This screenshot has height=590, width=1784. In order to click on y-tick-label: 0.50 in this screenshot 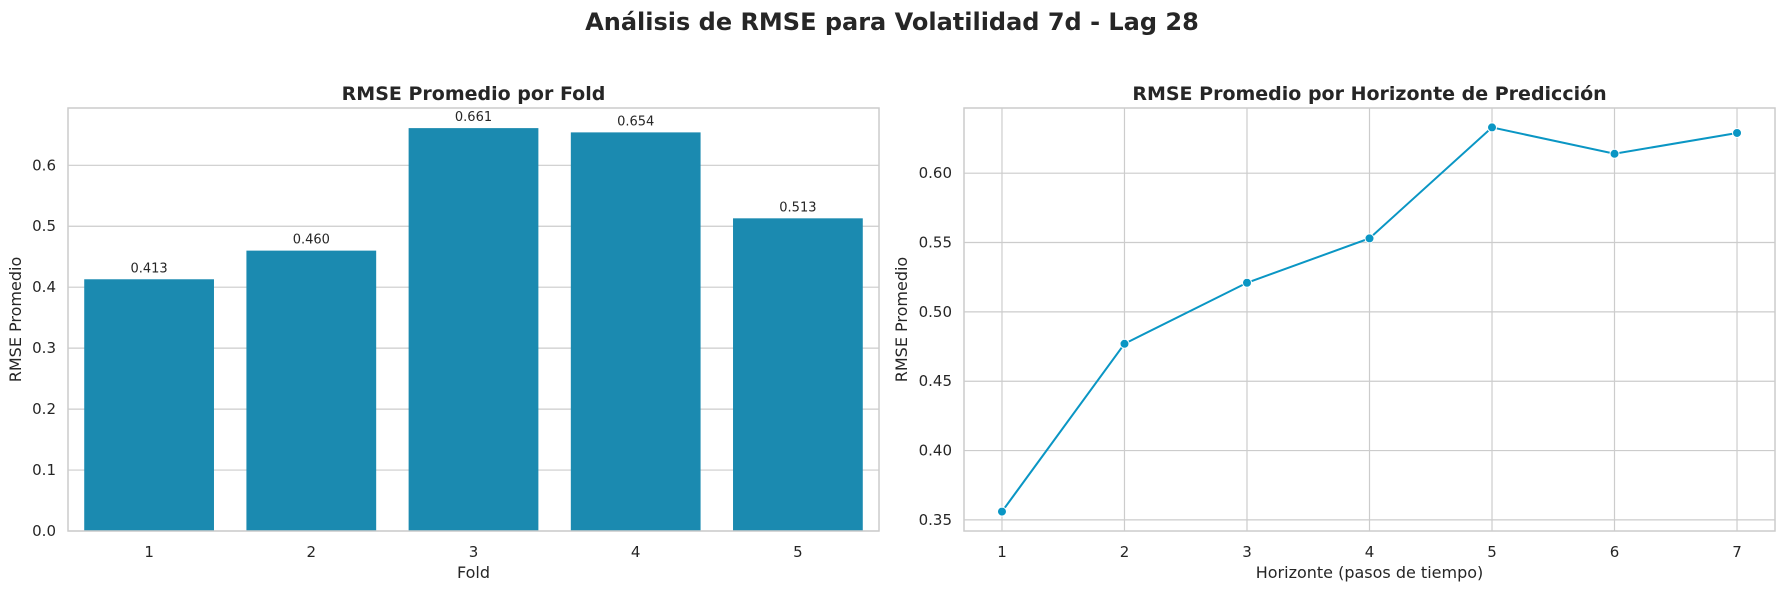, I will do `click(935, 312)`.